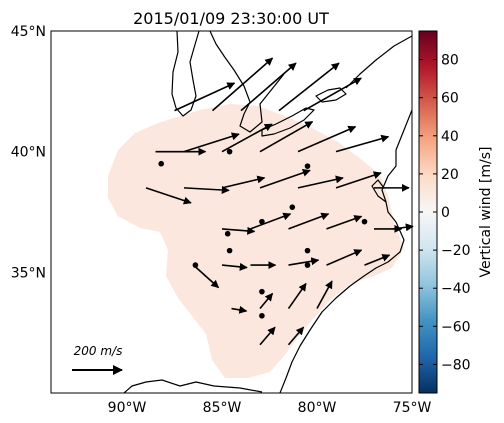 The image size is (504, 423). I want to click on lake-ontario-outline, so click(331, 95).